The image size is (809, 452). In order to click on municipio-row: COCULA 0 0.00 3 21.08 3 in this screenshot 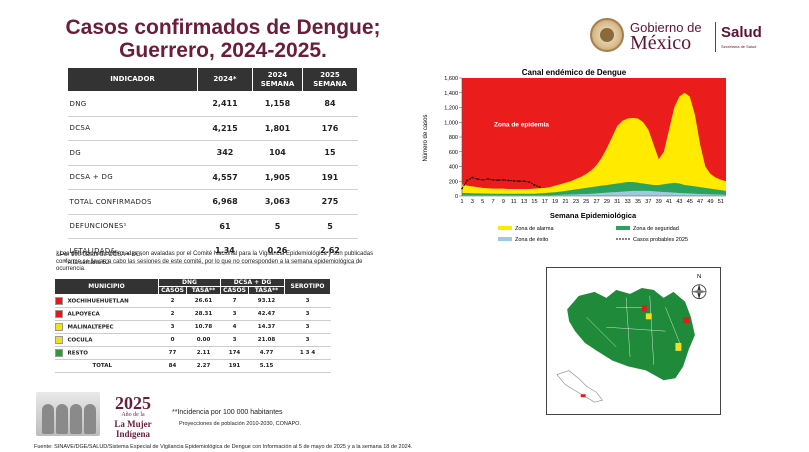, I will do `click(192, 340)`.